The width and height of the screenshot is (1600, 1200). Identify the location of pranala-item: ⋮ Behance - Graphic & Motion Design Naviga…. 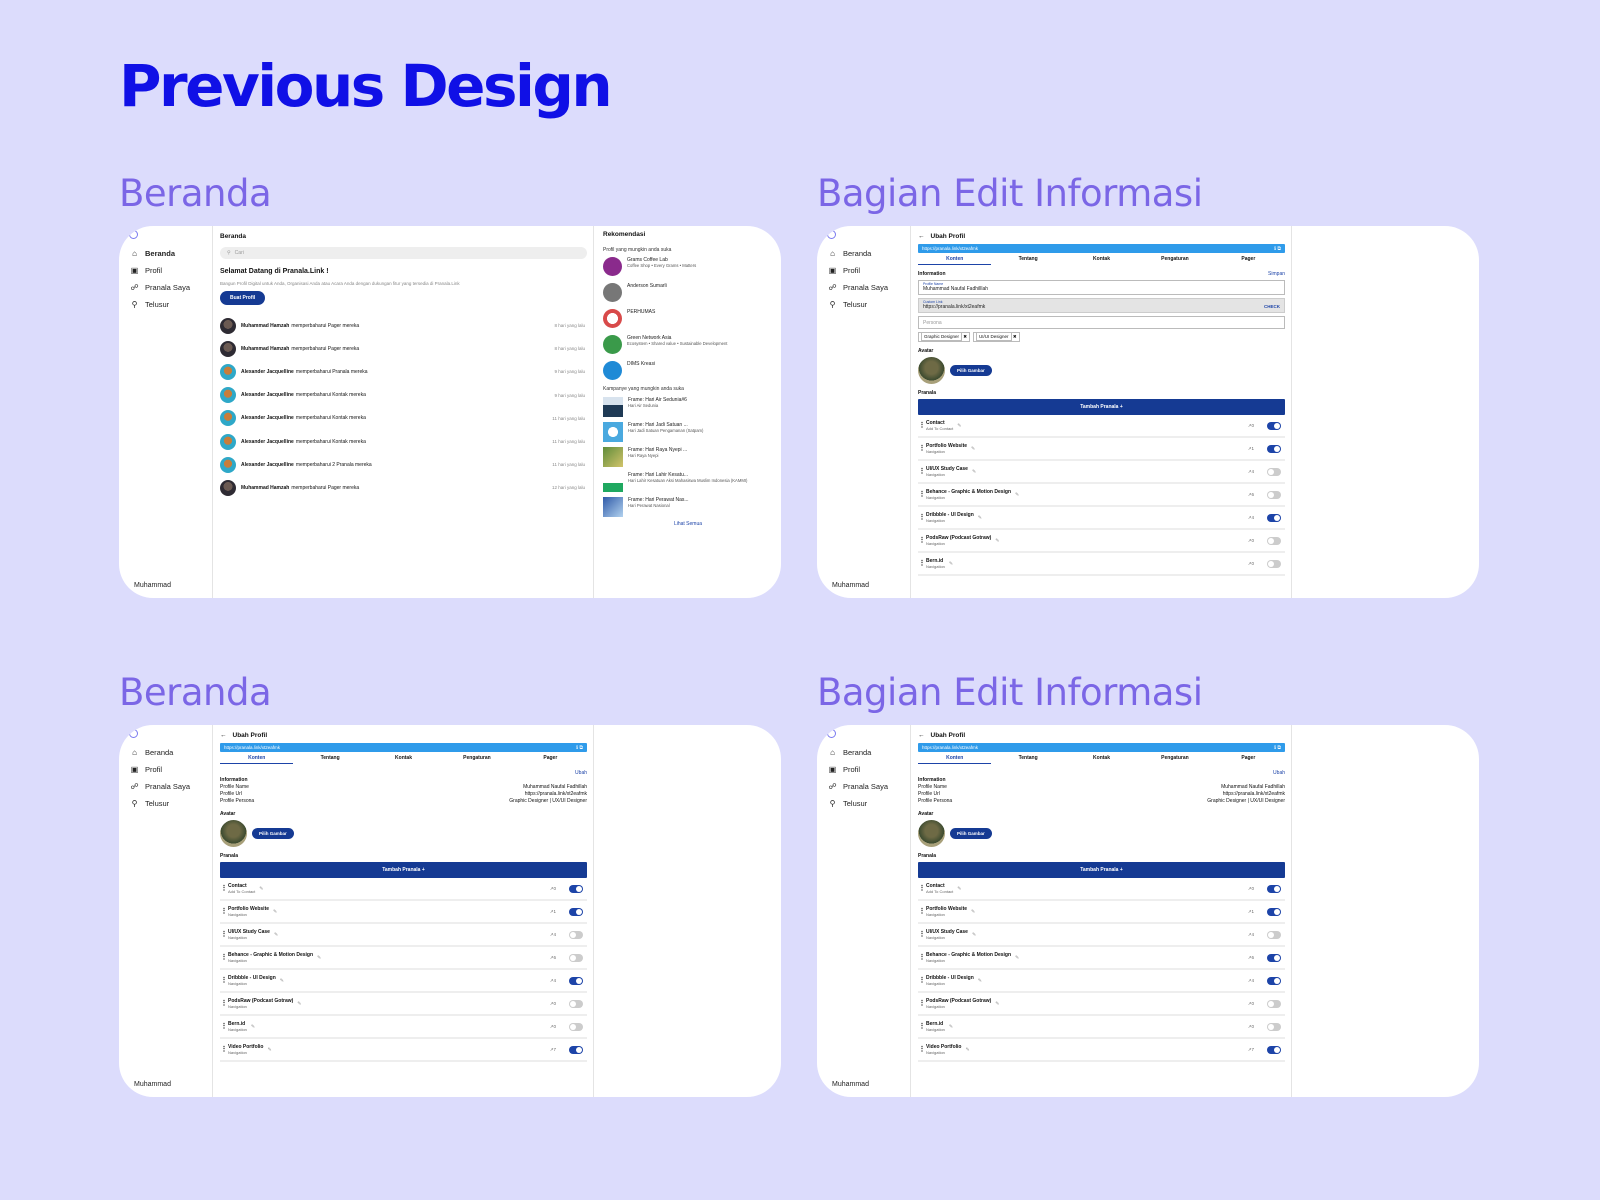
(1101, 495).